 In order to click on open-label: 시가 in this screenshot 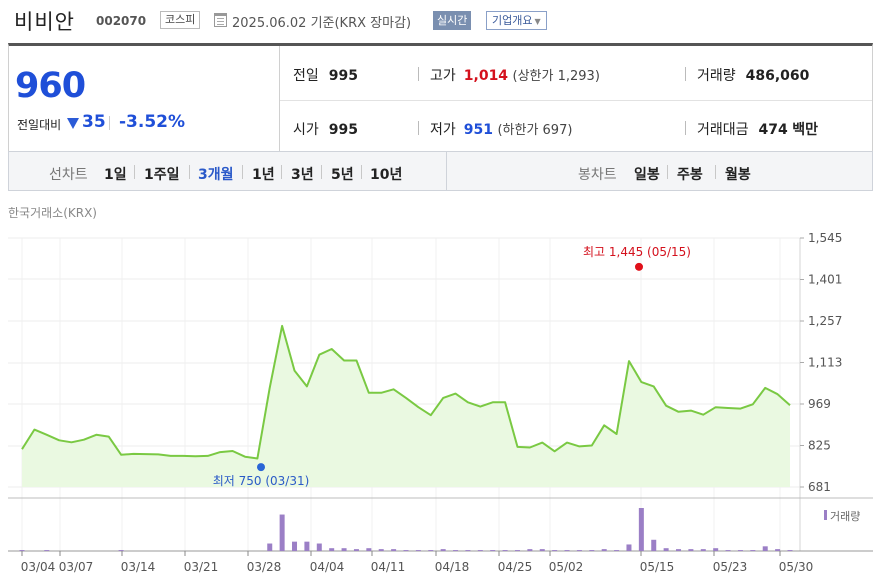, I will do `click(306, 130)`.